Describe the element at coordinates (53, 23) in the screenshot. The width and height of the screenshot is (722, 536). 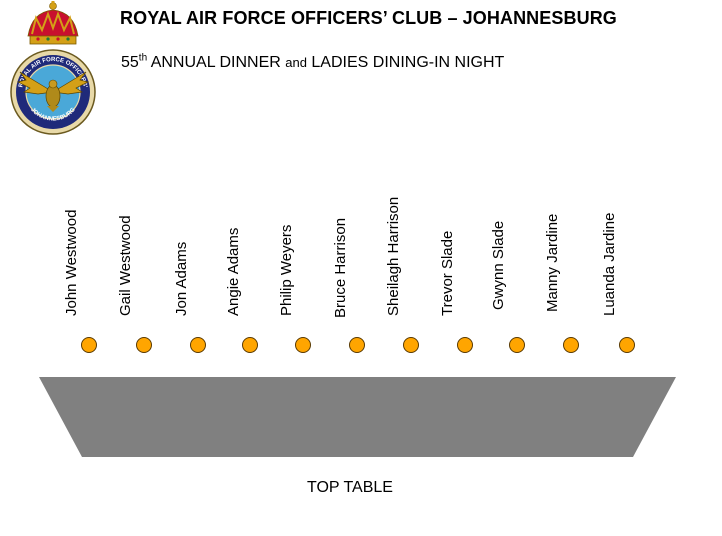
I see `crown-icon` at that location.